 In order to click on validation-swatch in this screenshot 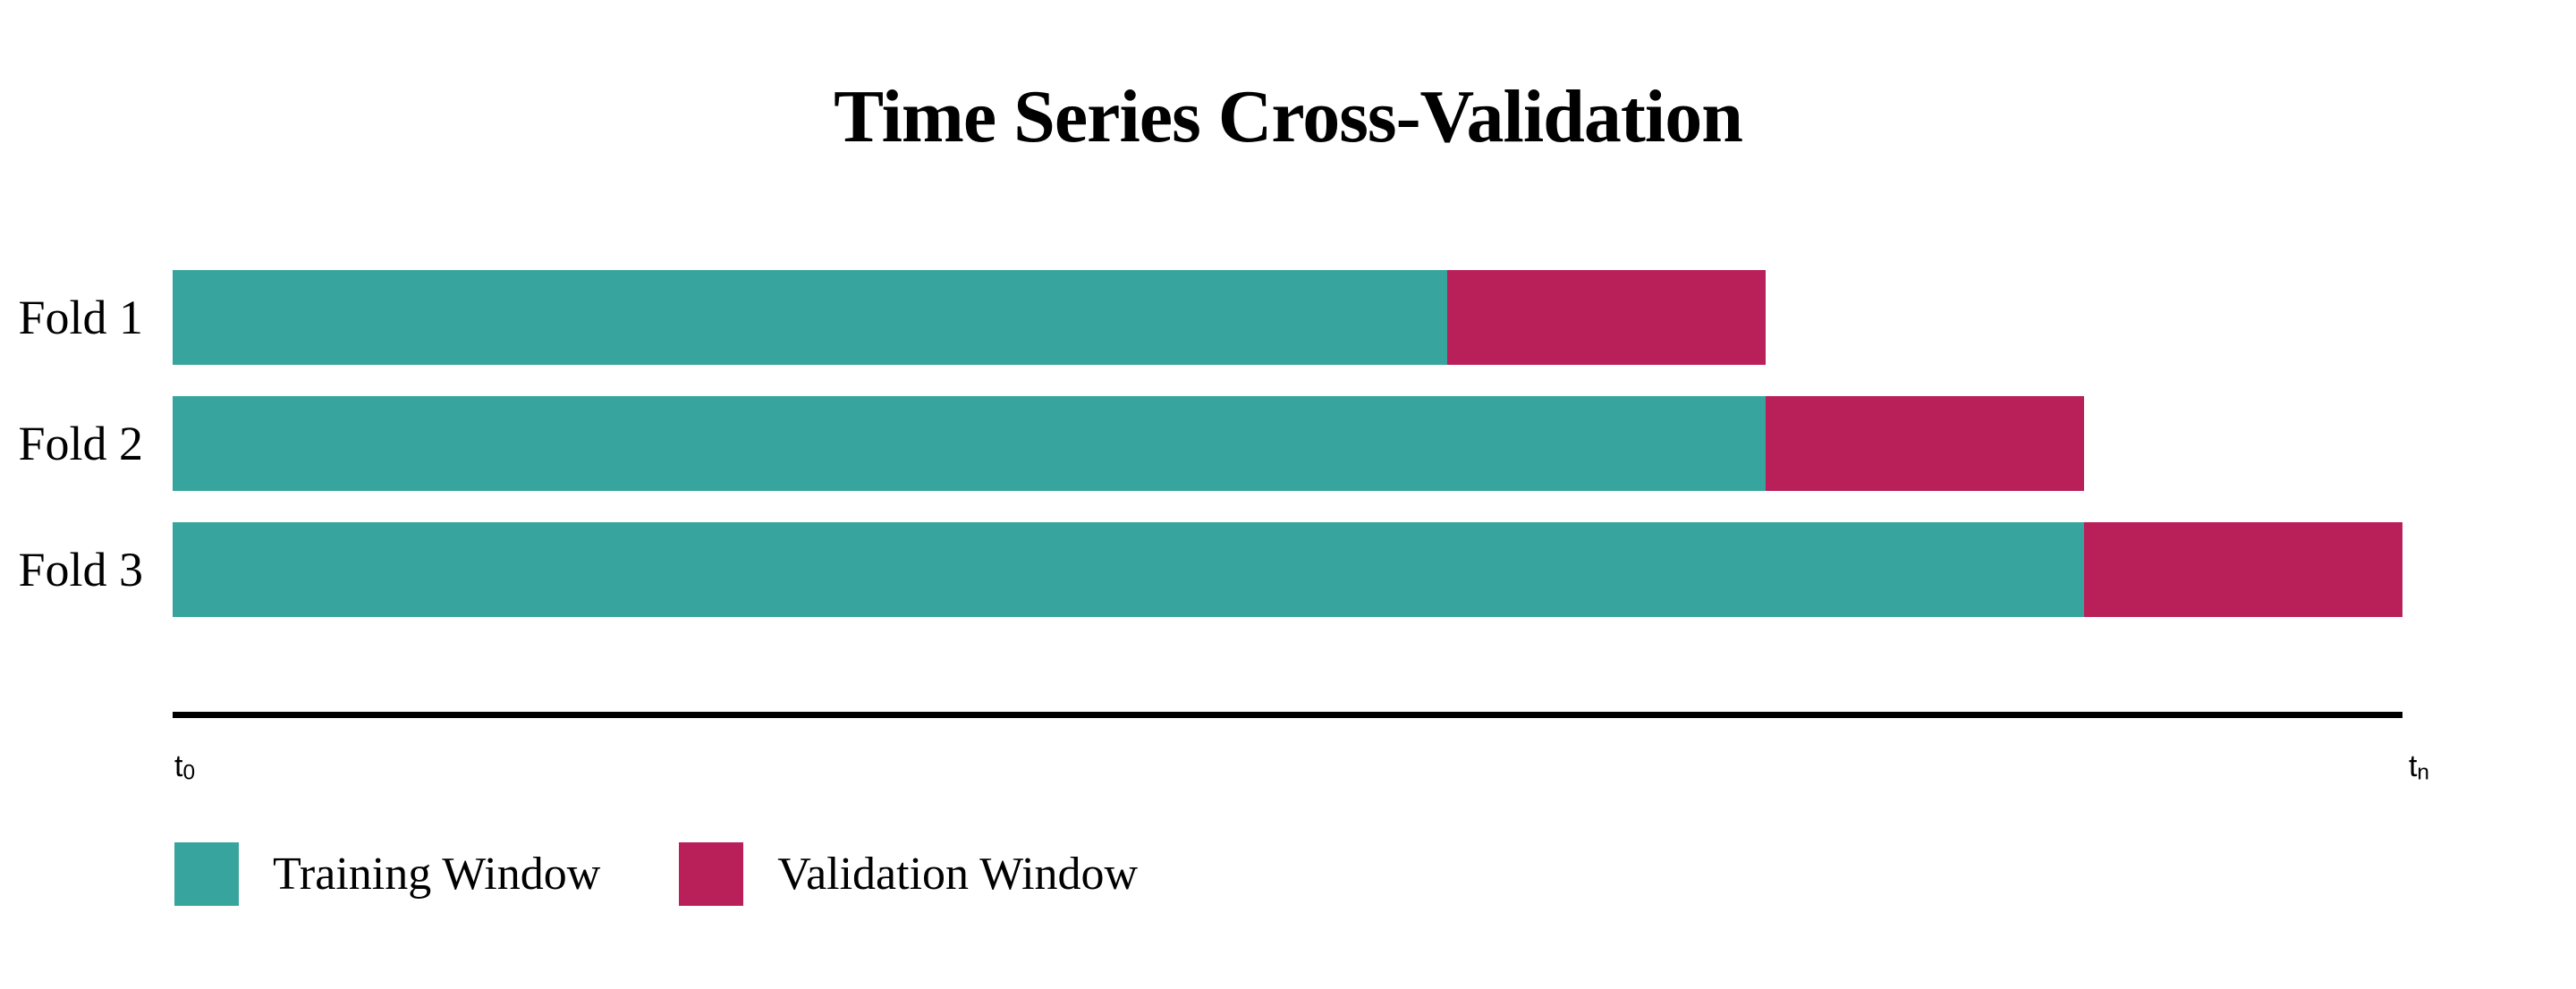, I will do `click(711, 874)`.